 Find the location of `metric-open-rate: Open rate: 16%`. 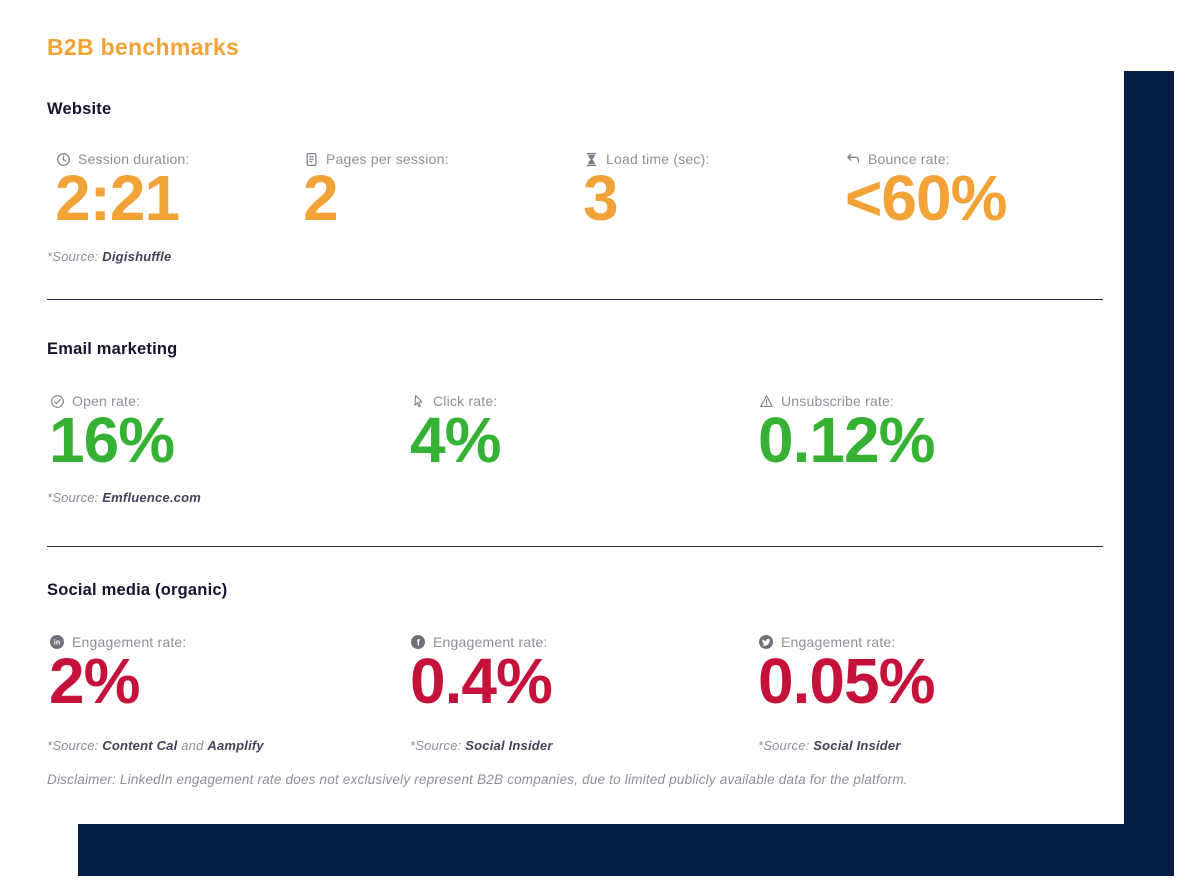

metric-open-rate: Open rate: 16% is located at coordinates (112, 434).